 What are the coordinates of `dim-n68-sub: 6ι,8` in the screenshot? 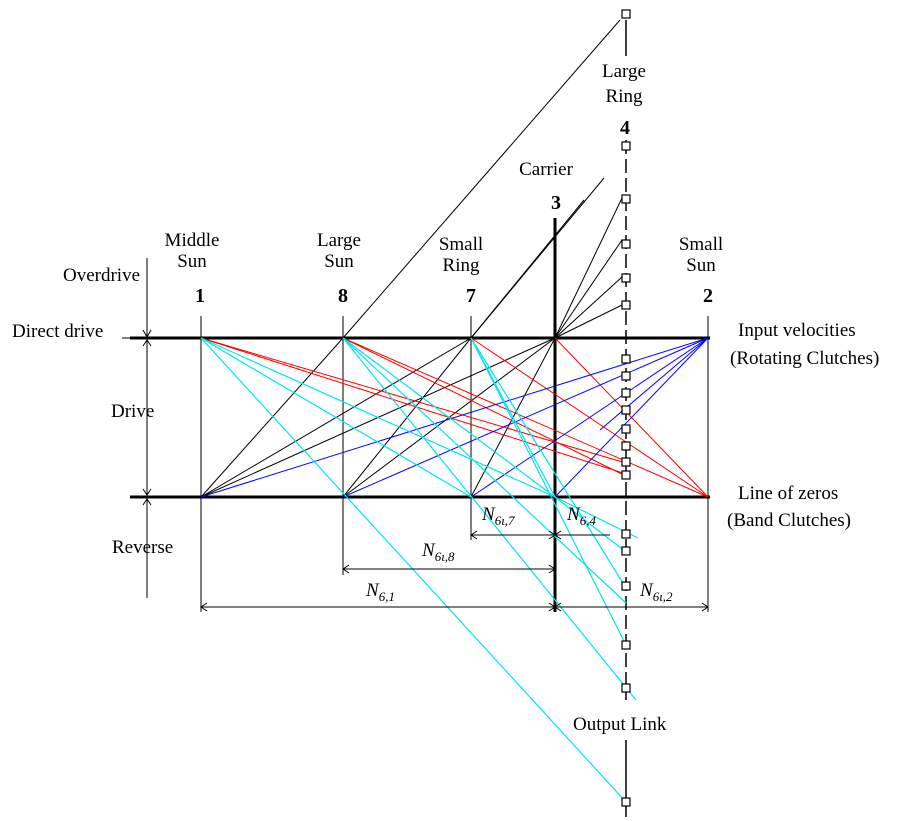 It's located at (445, 556).